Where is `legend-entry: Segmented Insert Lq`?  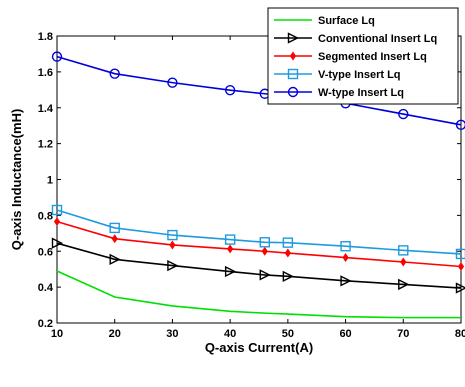 legend-entry: Segmented Insert Lq is located at coordinates (350, 57).